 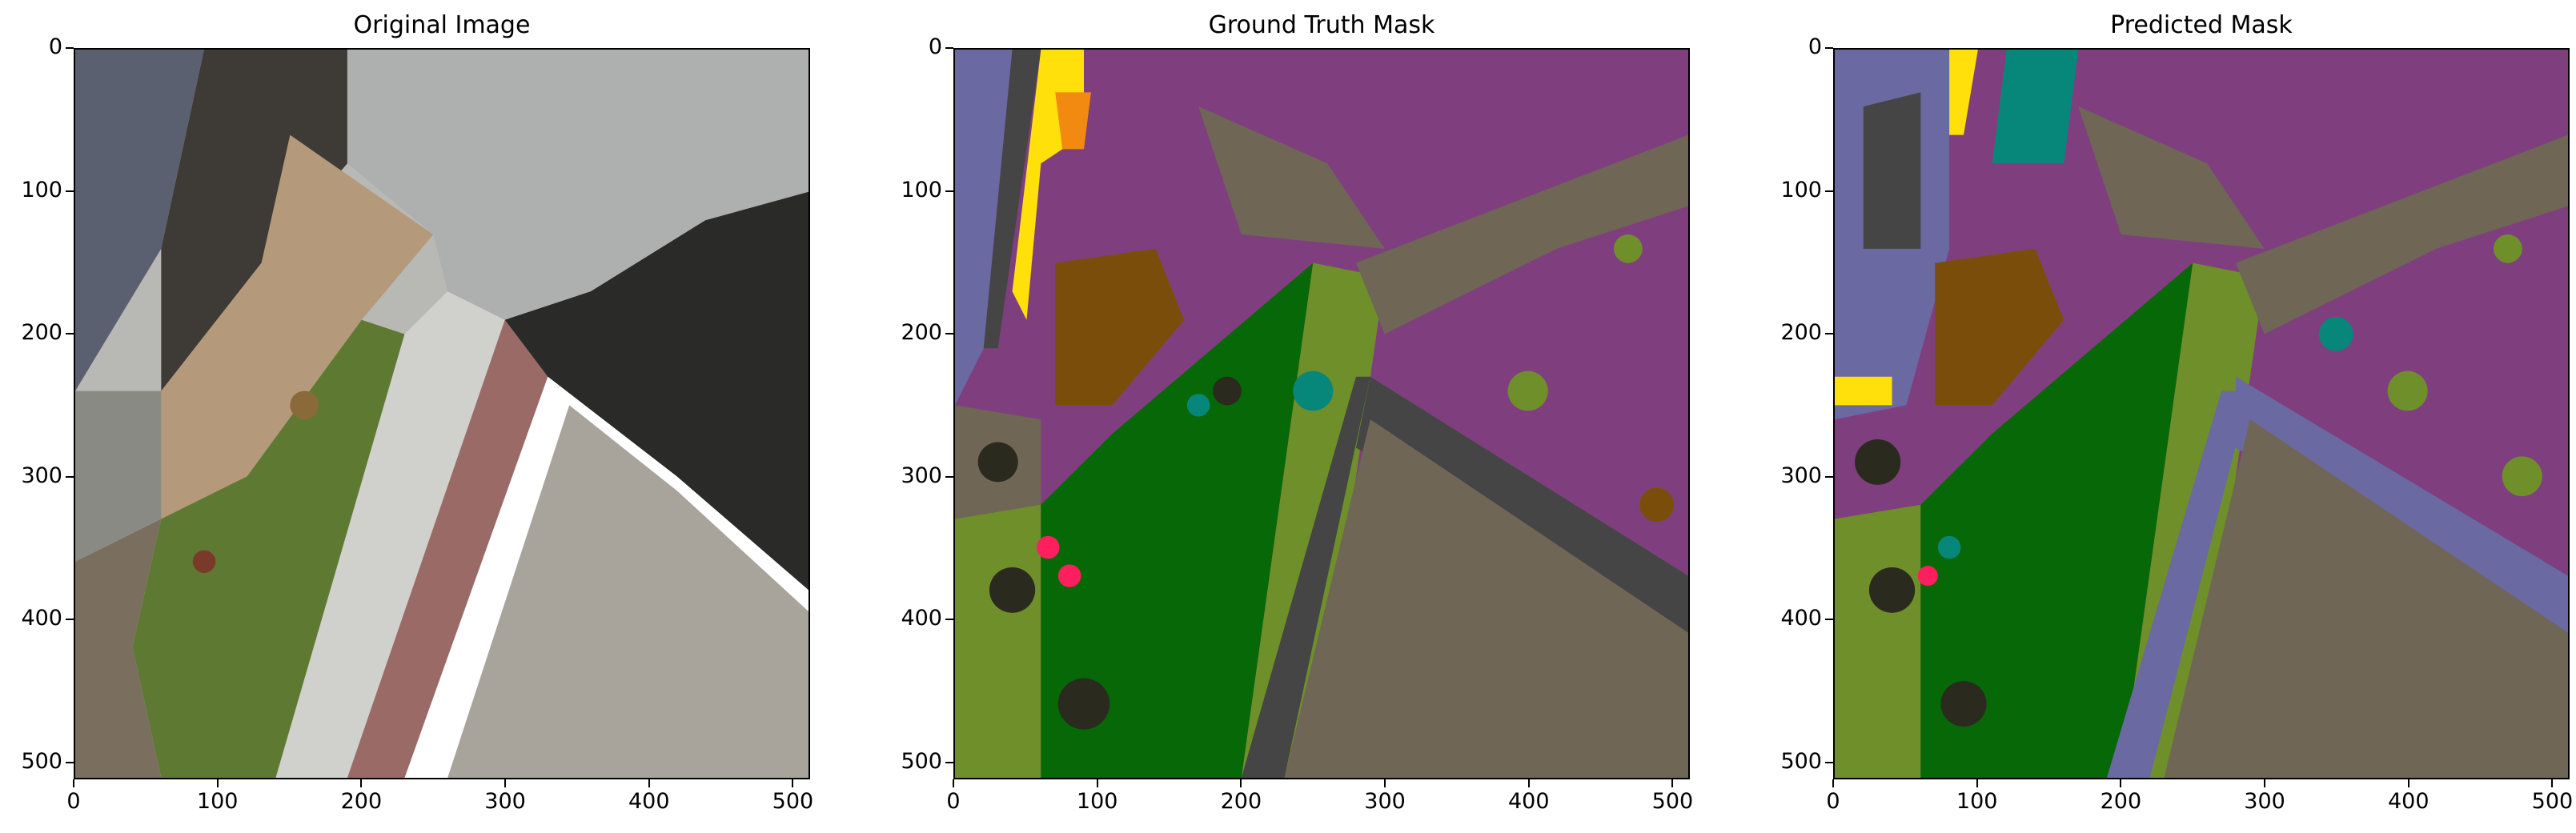 I want to click on panel-title-original: Original Image, so click(x=442, y=25).